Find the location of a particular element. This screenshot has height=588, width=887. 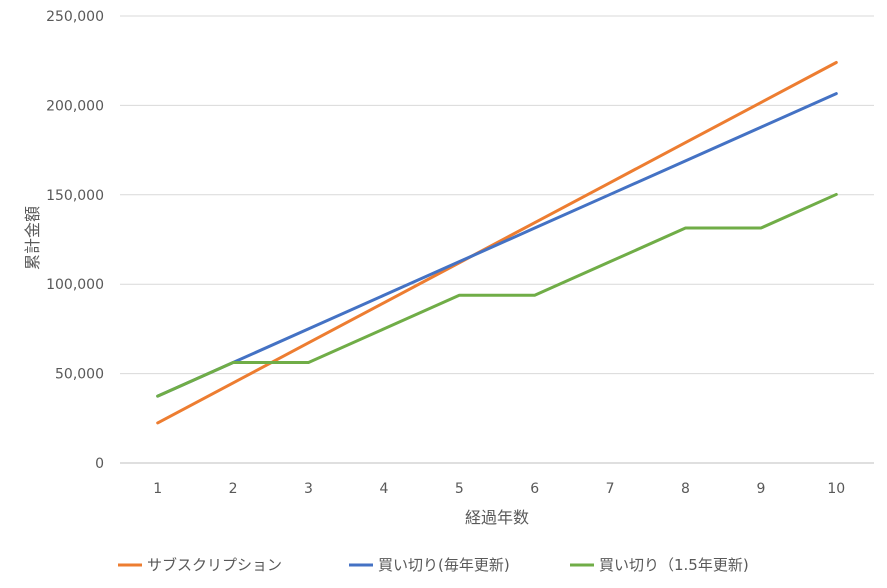

x-tick-label: 4 is located at coordinates (383, 489).